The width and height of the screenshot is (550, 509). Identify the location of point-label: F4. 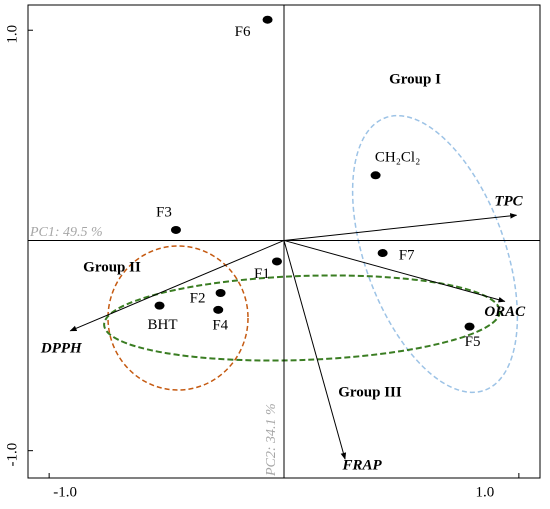
(220, 325).